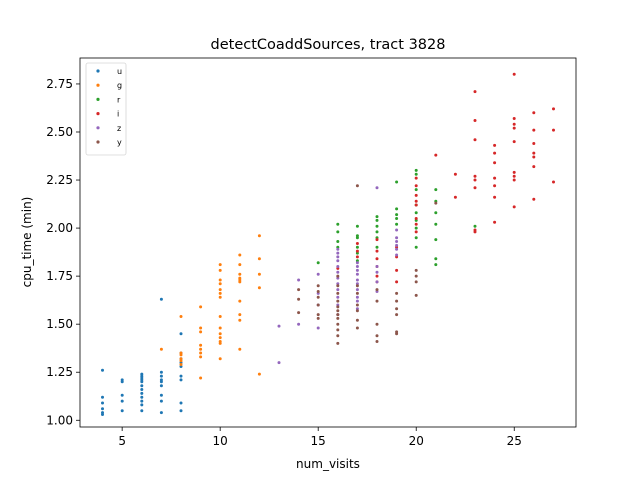 The height and width of the screenshot is (480, 640). What do you see at coordinates (59, 132) in the screenshot?
I see `y-tick-label: 2.50` at bounding box center [59, 132].